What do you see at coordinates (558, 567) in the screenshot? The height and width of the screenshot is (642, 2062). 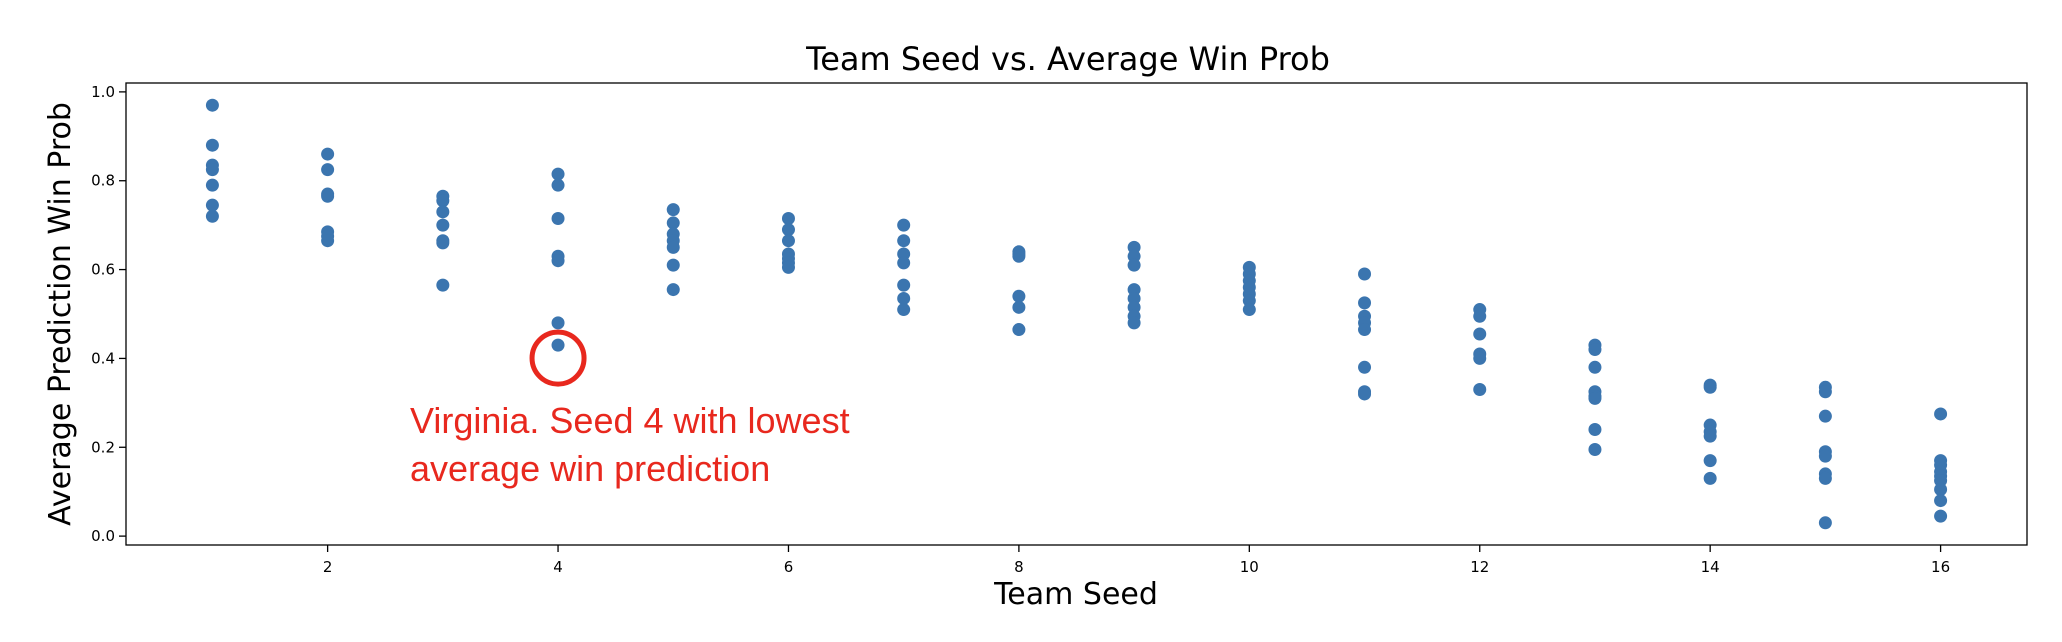 I see `x-tick-label: 4` at bounding box center [558, 567].